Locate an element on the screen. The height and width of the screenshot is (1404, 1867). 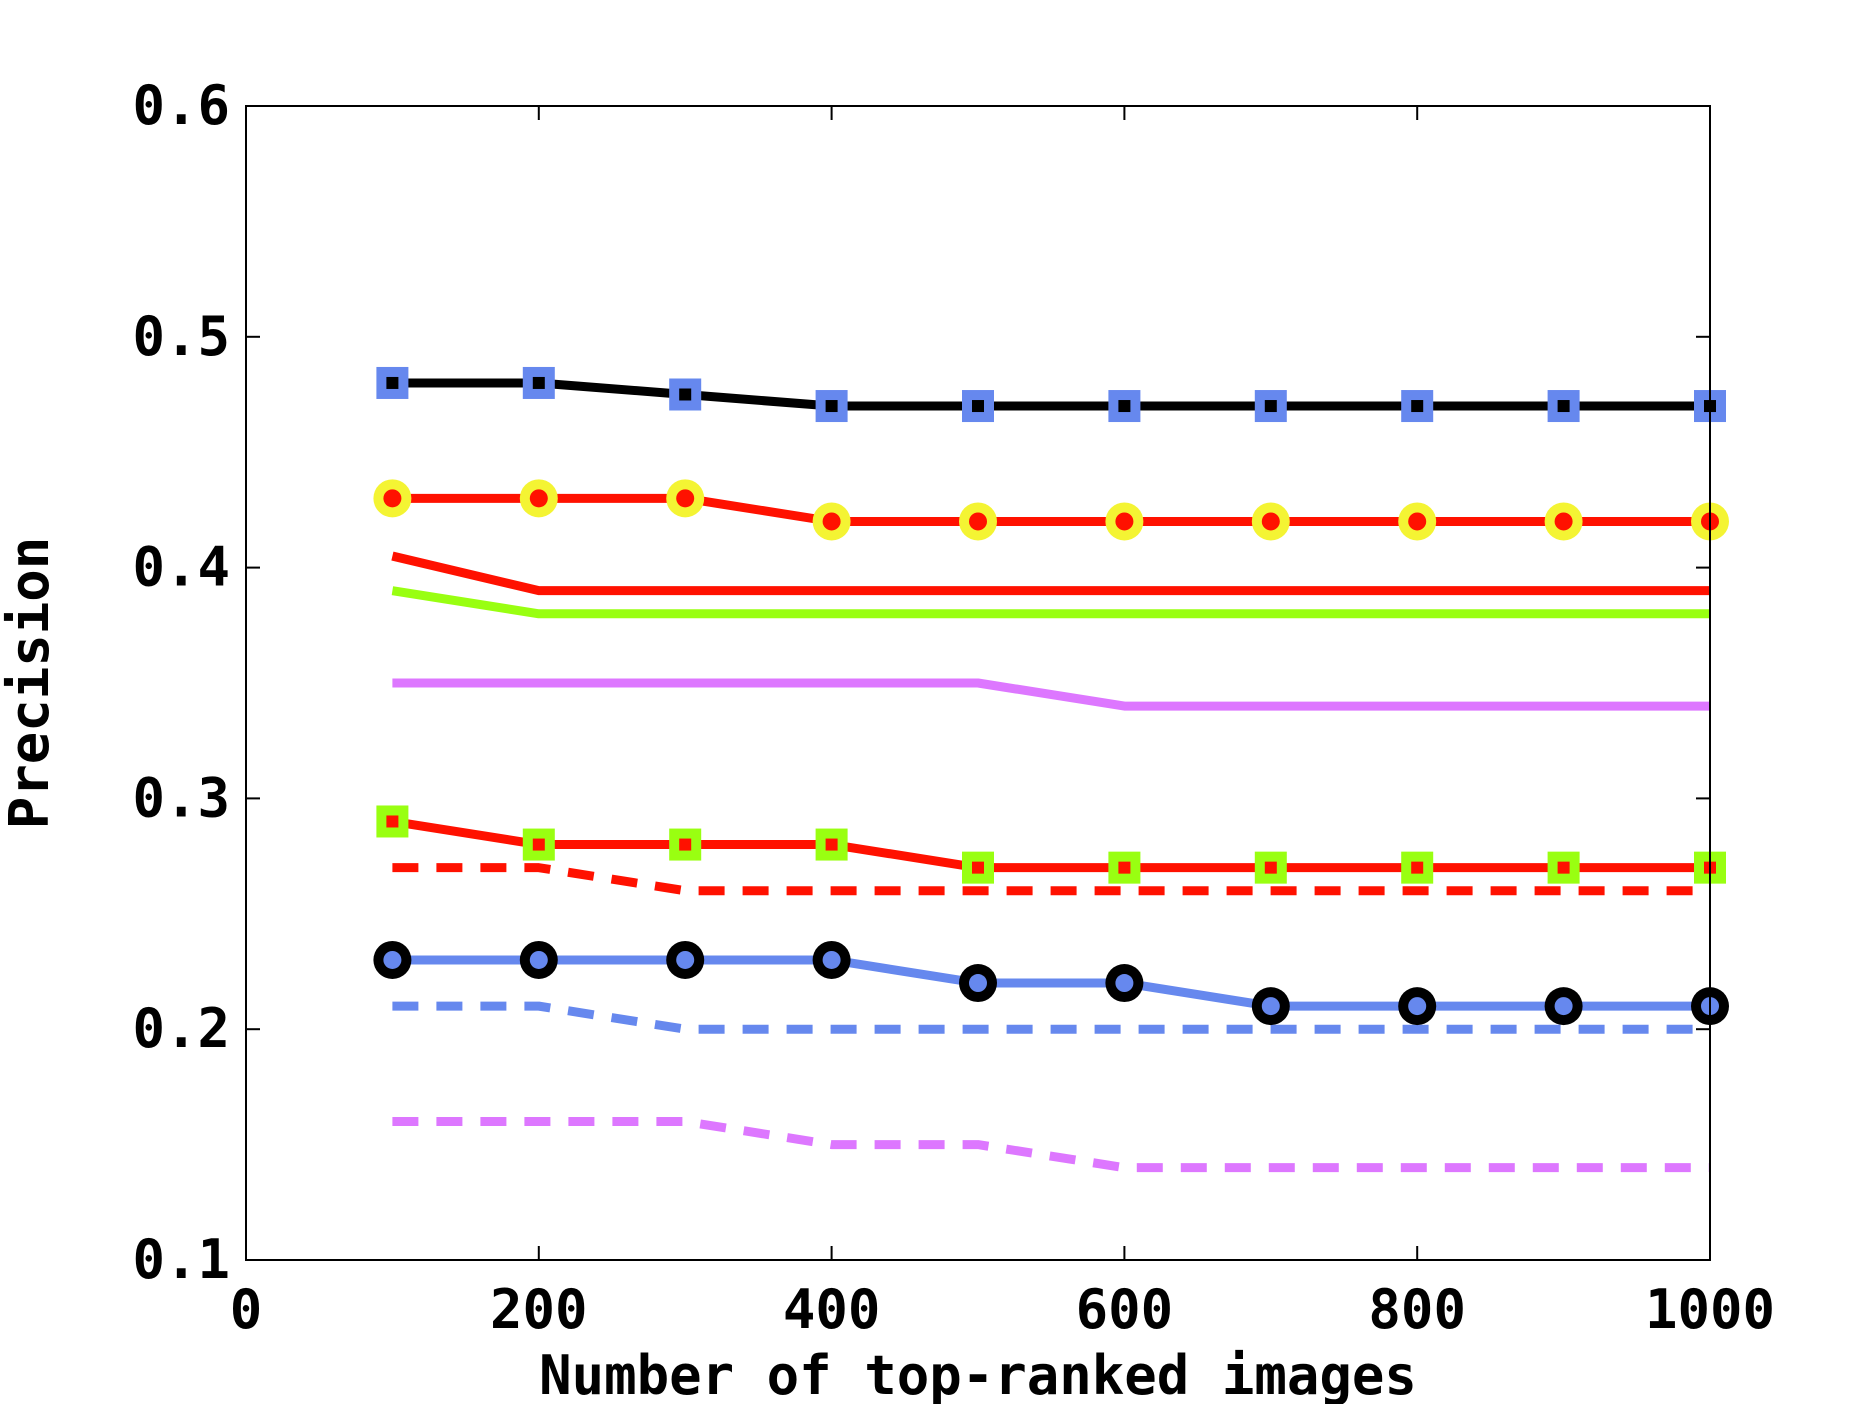
y-tick-label: 0.5 is located at coordinates (181, 336).